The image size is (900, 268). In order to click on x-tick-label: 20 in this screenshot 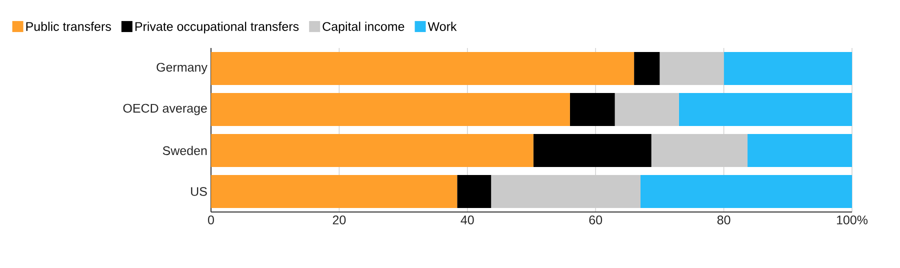, I will do `click(339, 220)`.